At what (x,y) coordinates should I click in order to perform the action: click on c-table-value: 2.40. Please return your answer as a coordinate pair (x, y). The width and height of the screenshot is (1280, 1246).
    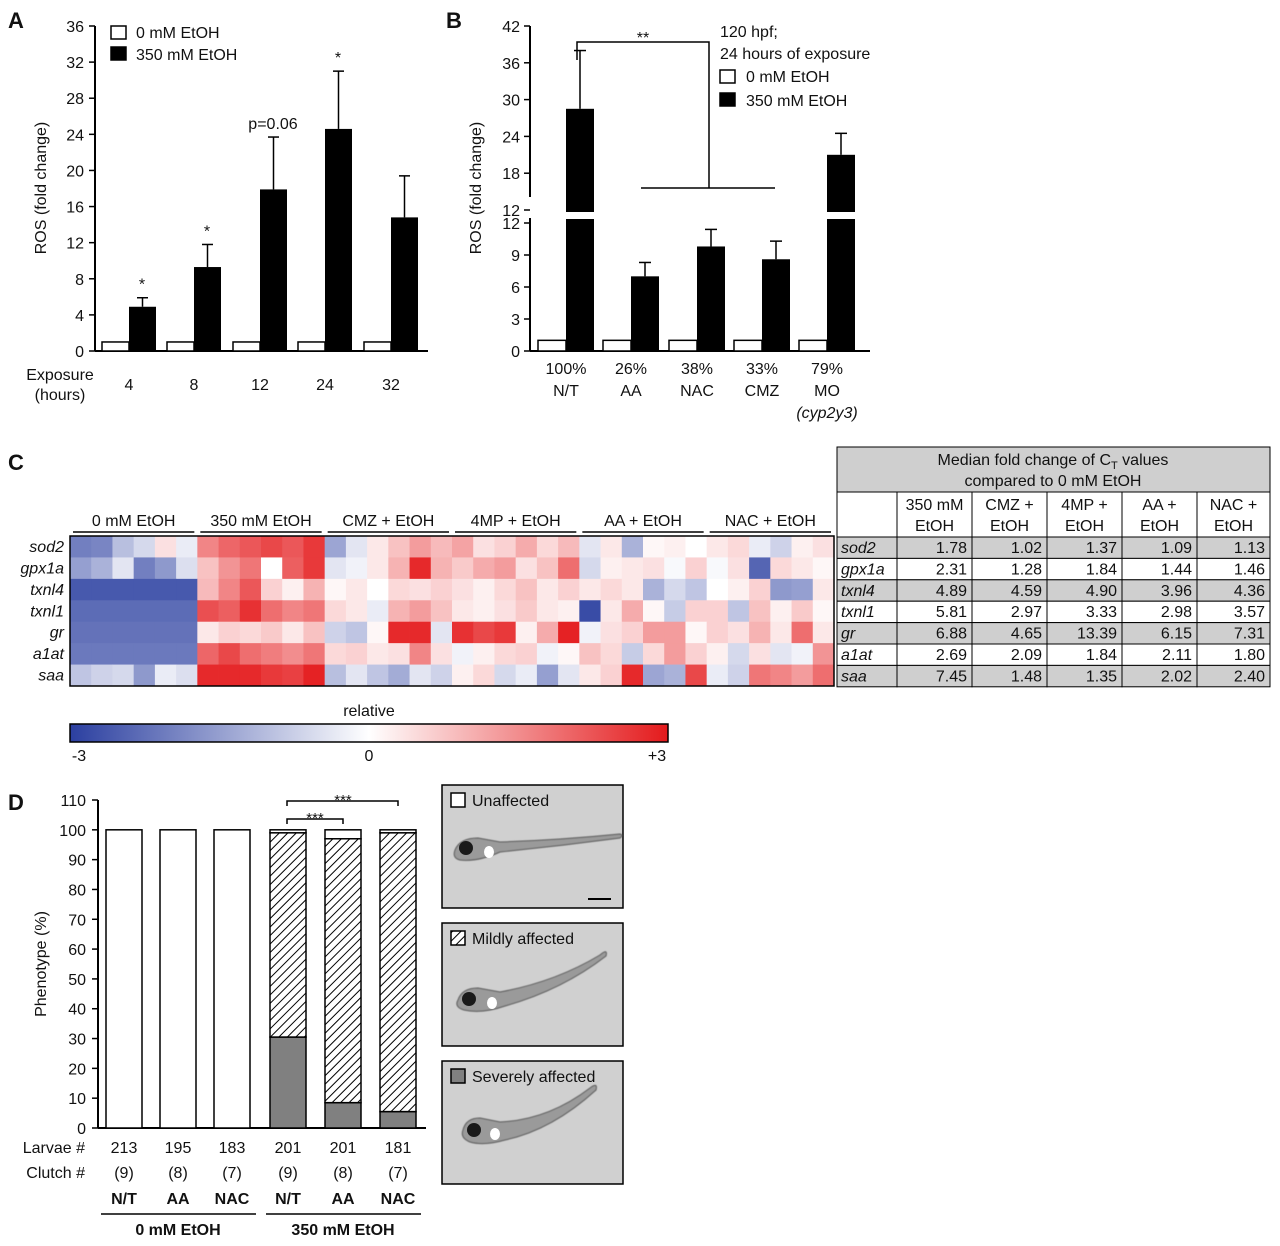
    Looking at the image, I should click on (1249, 676).